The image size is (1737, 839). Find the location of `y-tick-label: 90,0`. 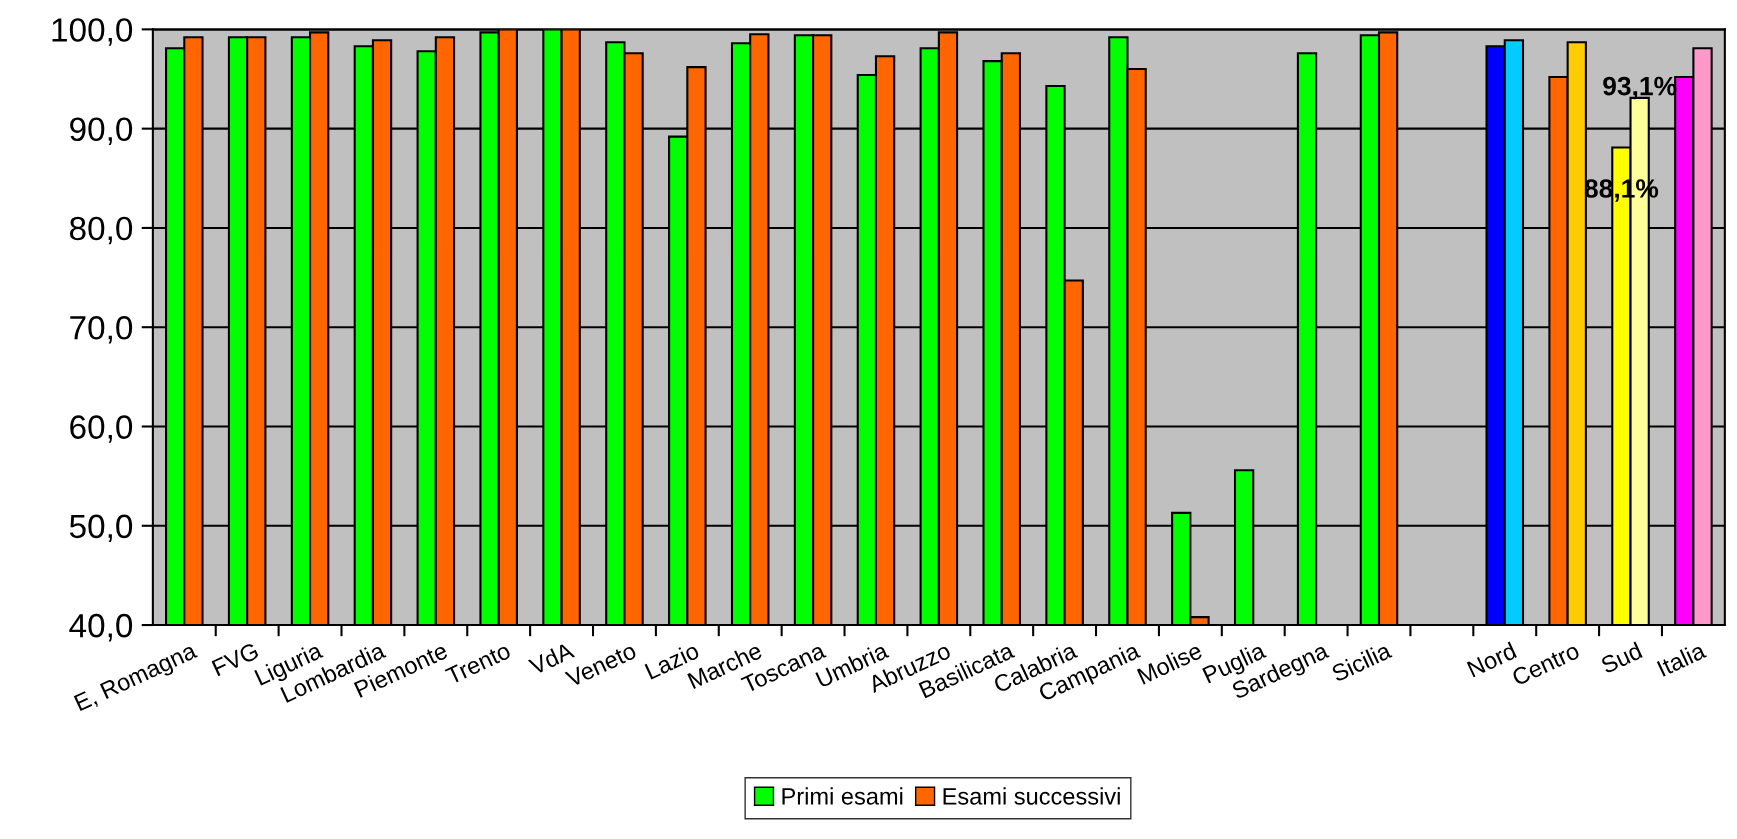

y-tick-label: 90,0 is located at coordinates (101, 131).